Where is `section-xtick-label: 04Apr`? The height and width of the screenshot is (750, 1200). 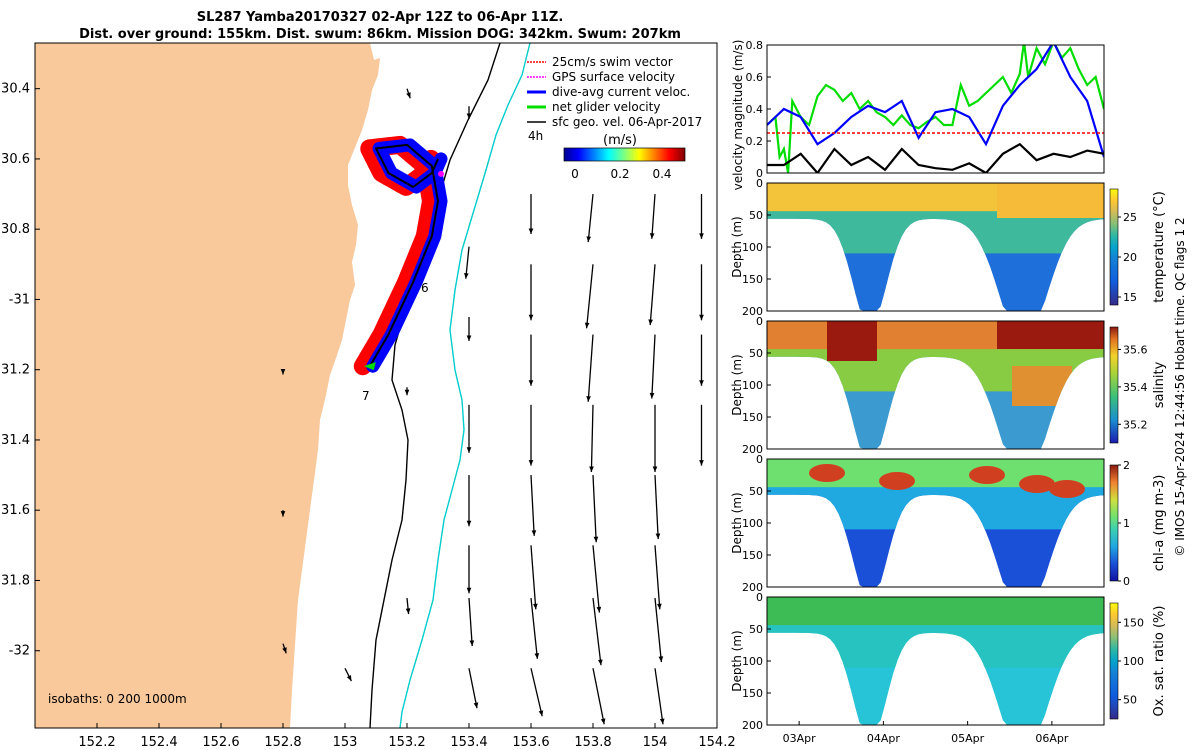 section-xtick-label: 04Apr is located at coordinates (884, 738).